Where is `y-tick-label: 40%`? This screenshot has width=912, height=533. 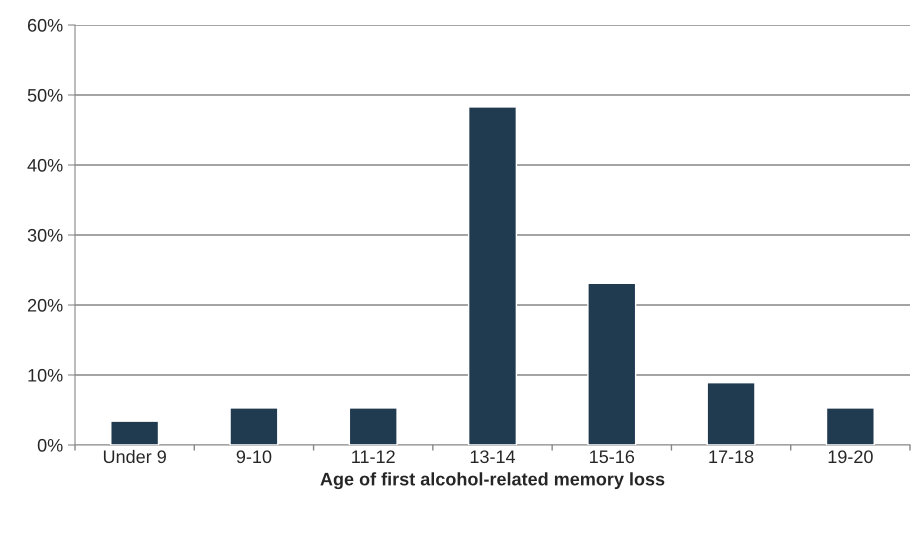
y-tick-label: 40% is located at coordinates (45, 165).